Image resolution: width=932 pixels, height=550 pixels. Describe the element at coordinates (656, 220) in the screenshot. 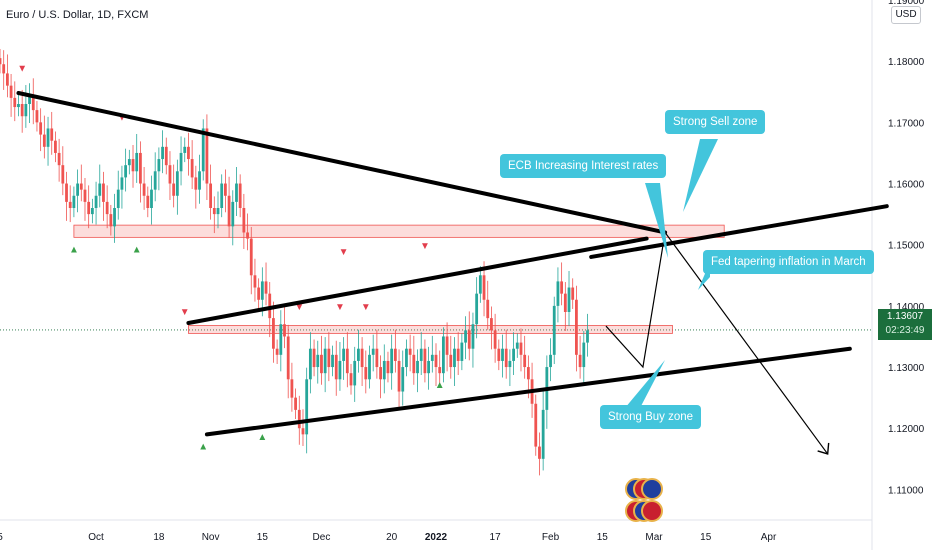

I see `ecb-pointer` at that location.